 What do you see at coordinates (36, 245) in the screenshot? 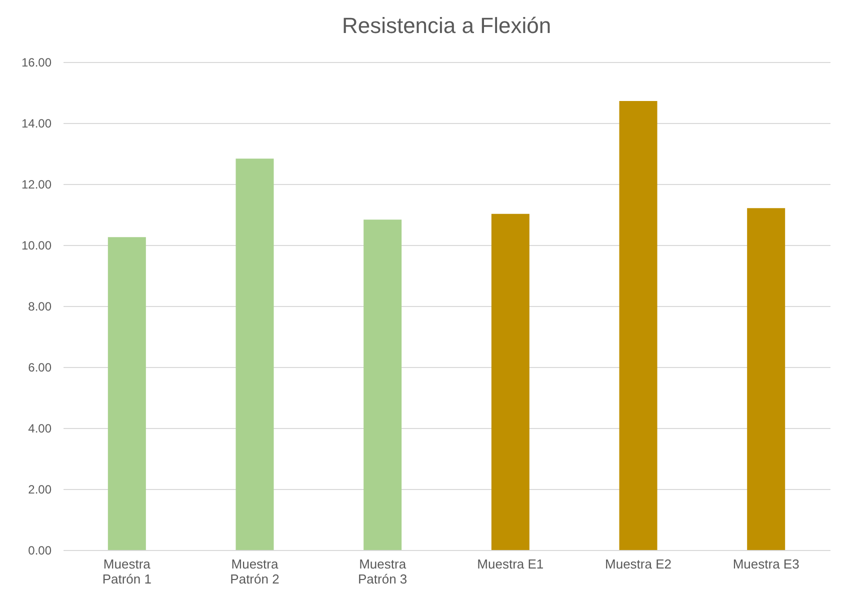
I see `y-tick-label: 10.00` at bounding box center [36, 245].